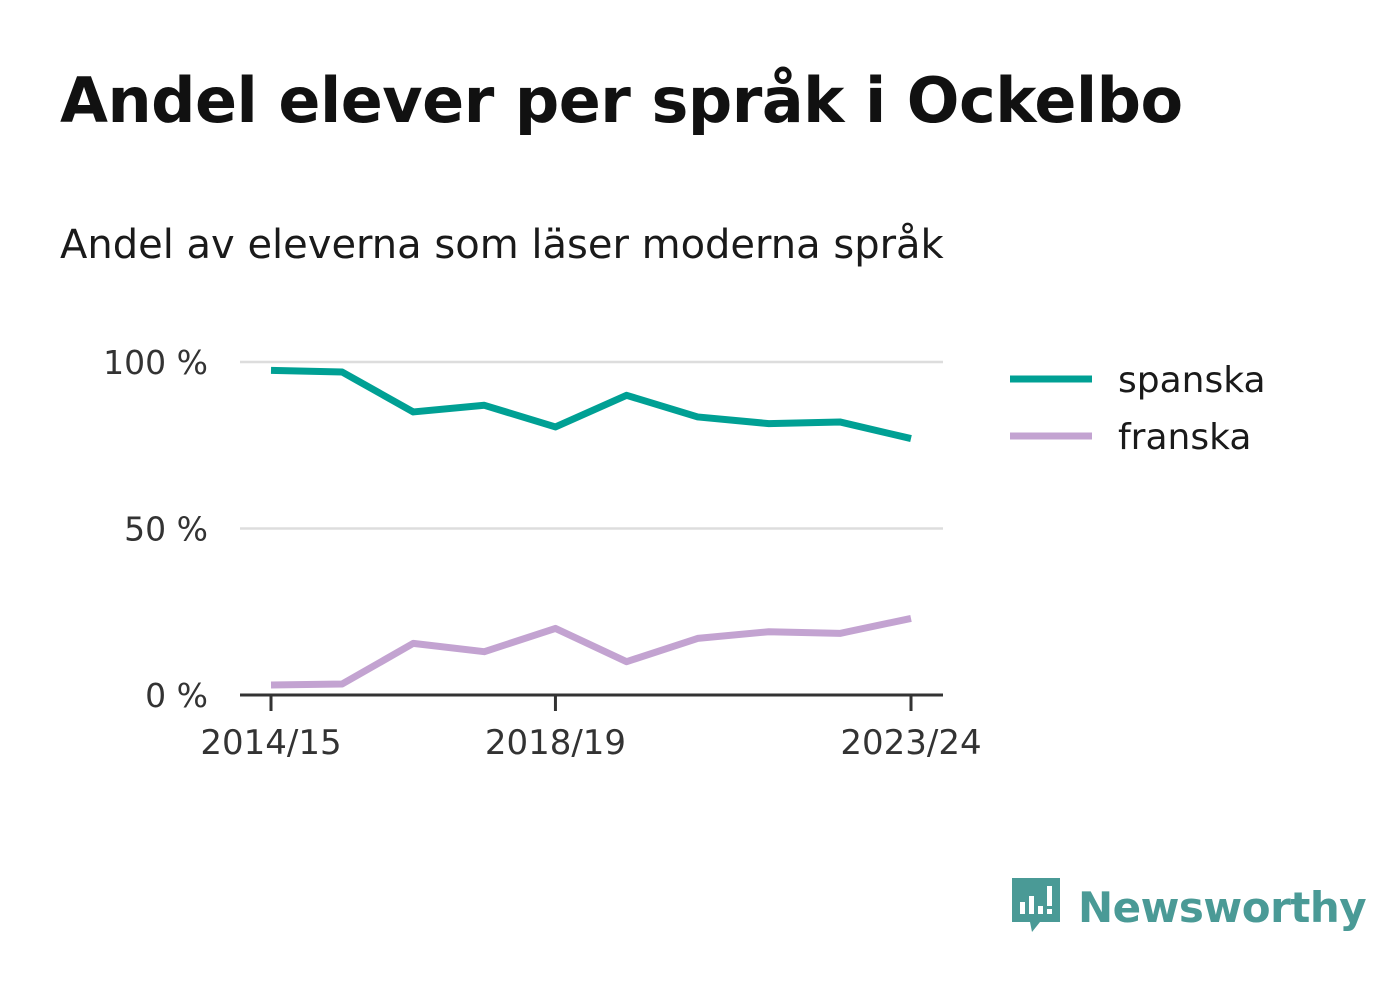  I want to click on series-line-franska, so click(591, 651).